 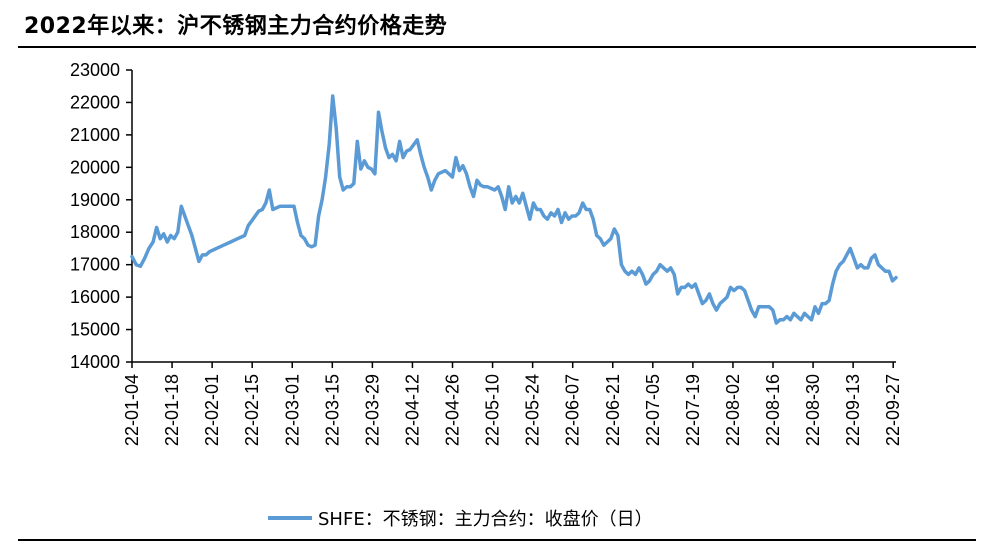 What do you see at coordinates (95, 135) in the screenshot?
I see `y-tick-label: 21000` at bounding box center [95, 135].